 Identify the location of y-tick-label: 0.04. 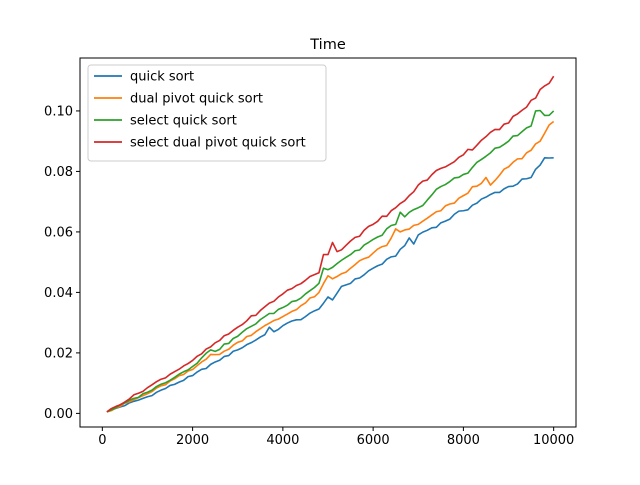
(58, 293).